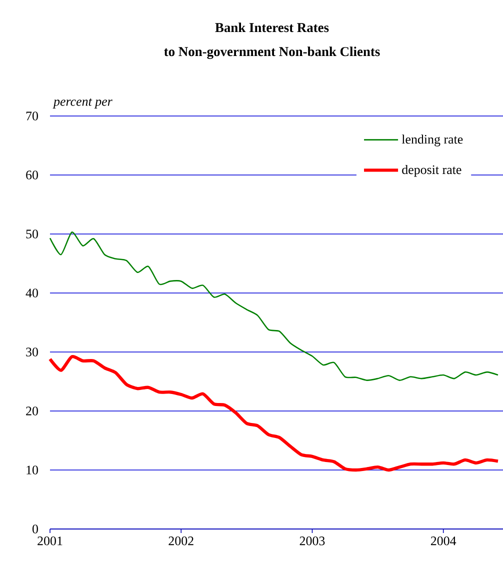  I want to click on x-tick-label: 2002, so click(181, 541).